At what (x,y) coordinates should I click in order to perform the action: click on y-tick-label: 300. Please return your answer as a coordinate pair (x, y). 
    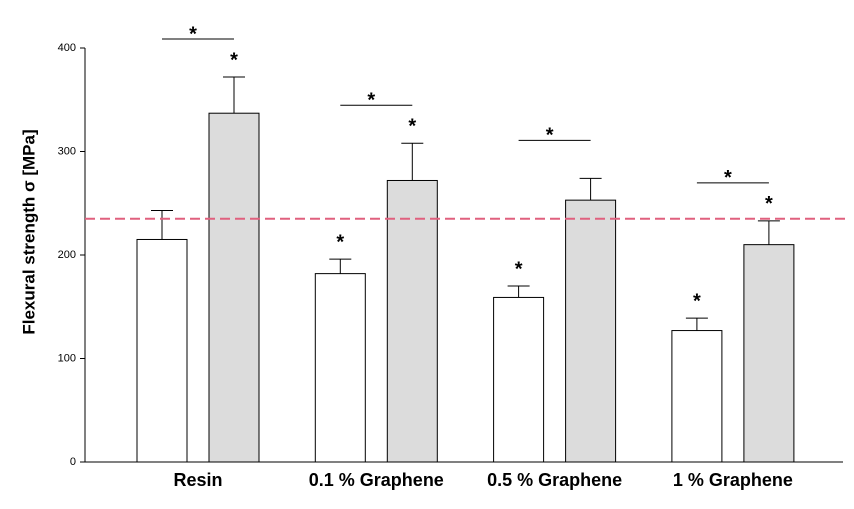
    Looking at the image, I should click on (67, 151).